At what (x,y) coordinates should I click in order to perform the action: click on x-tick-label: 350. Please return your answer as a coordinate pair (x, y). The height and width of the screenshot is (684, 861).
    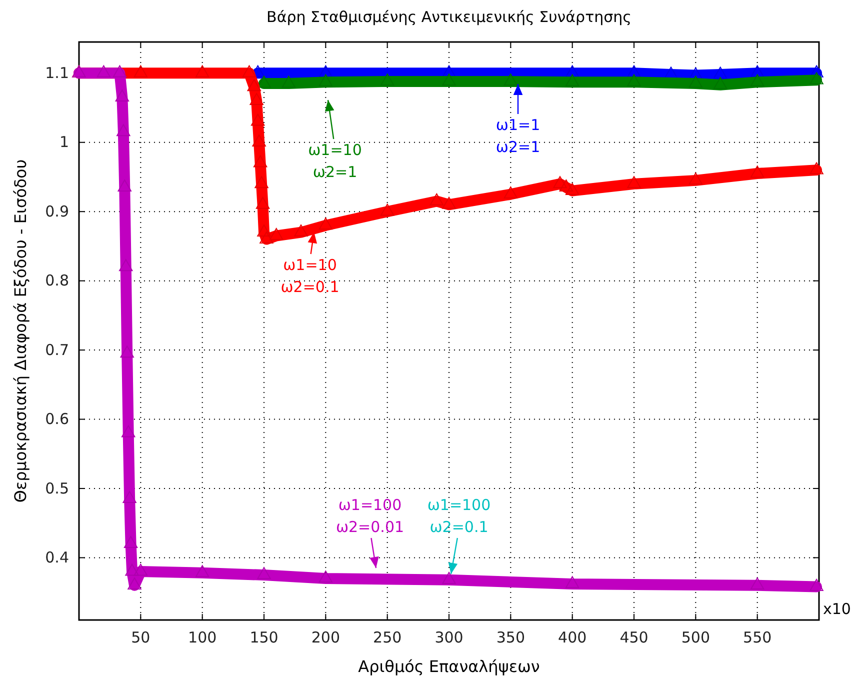
    Looking at the image, I should click on (510, 637).